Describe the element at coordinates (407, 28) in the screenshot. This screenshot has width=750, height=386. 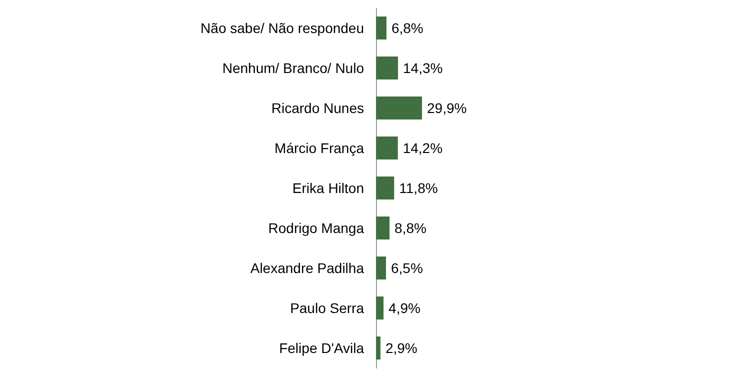
I see `data-label: 6,8%` at that location.